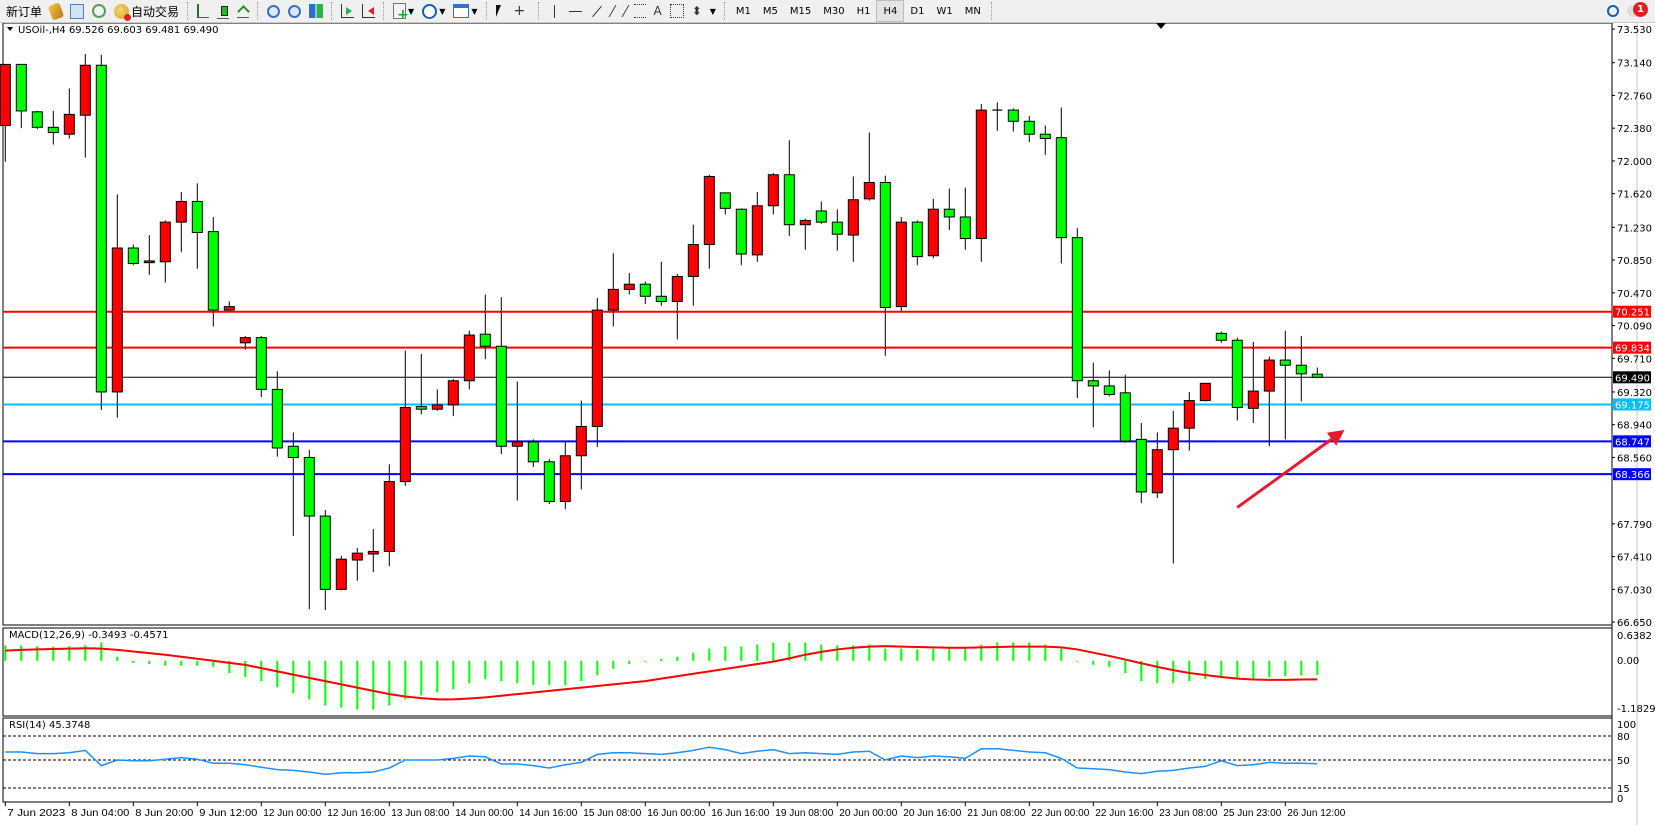 This screenshot has width=1655, height=825. I want to click on timeframe-h4: H4, so click(890, 11).